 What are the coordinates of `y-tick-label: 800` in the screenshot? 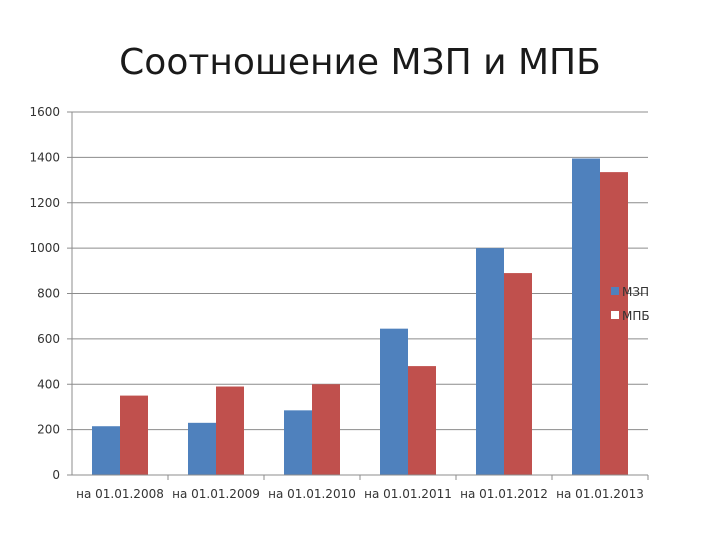 It's located at (48, 294).